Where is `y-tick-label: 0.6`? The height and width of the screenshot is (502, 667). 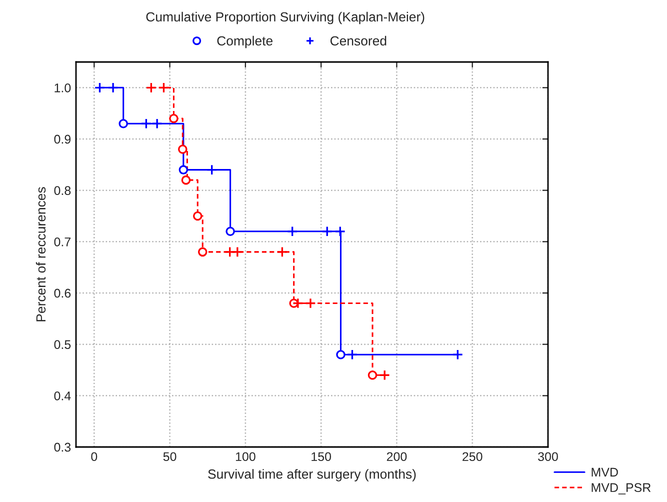
y-tick-label: 0.6 is located at coordinates (62, 293).